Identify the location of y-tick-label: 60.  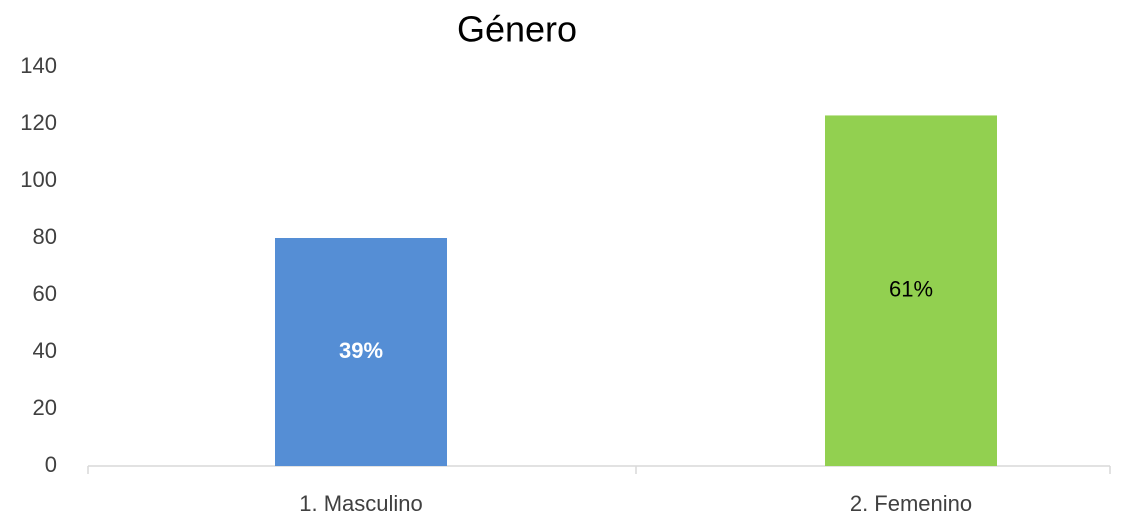
(45, 293).